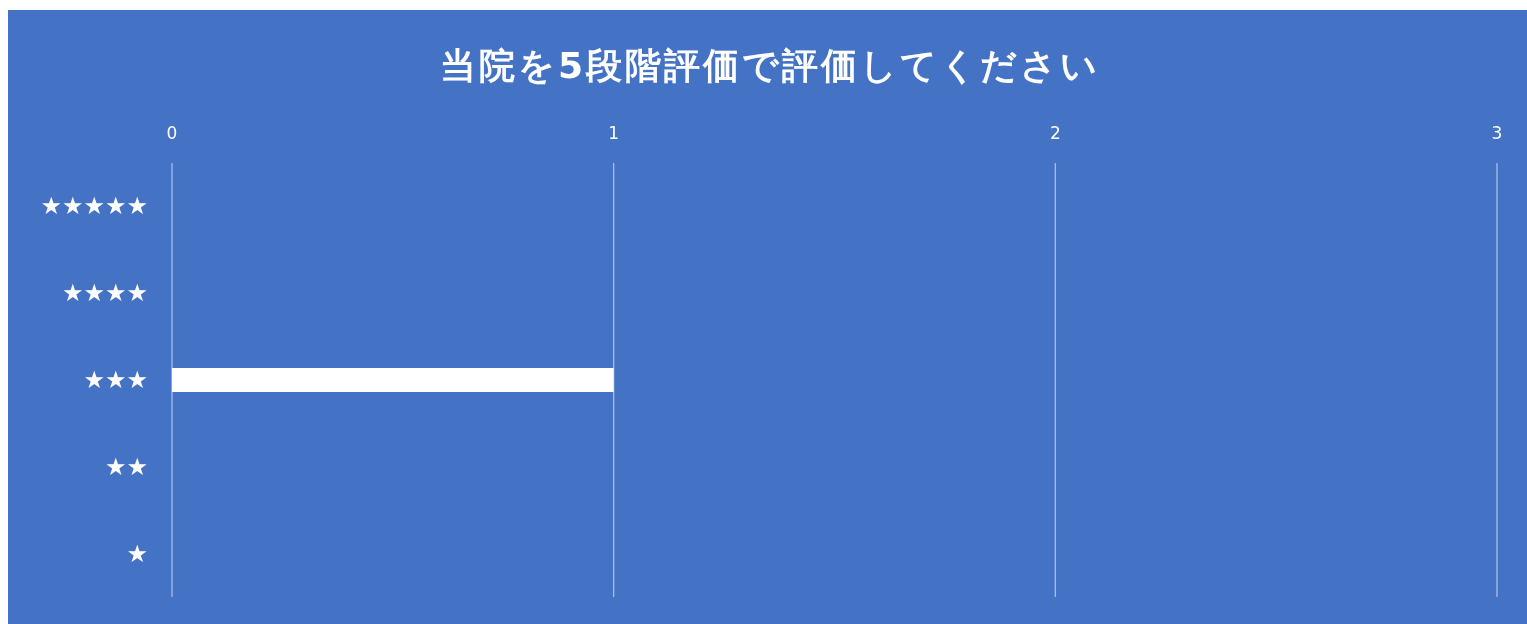 This screenshot has height=624, width=1527. I want to click on x-tick-label: 0, so click(172, 133).